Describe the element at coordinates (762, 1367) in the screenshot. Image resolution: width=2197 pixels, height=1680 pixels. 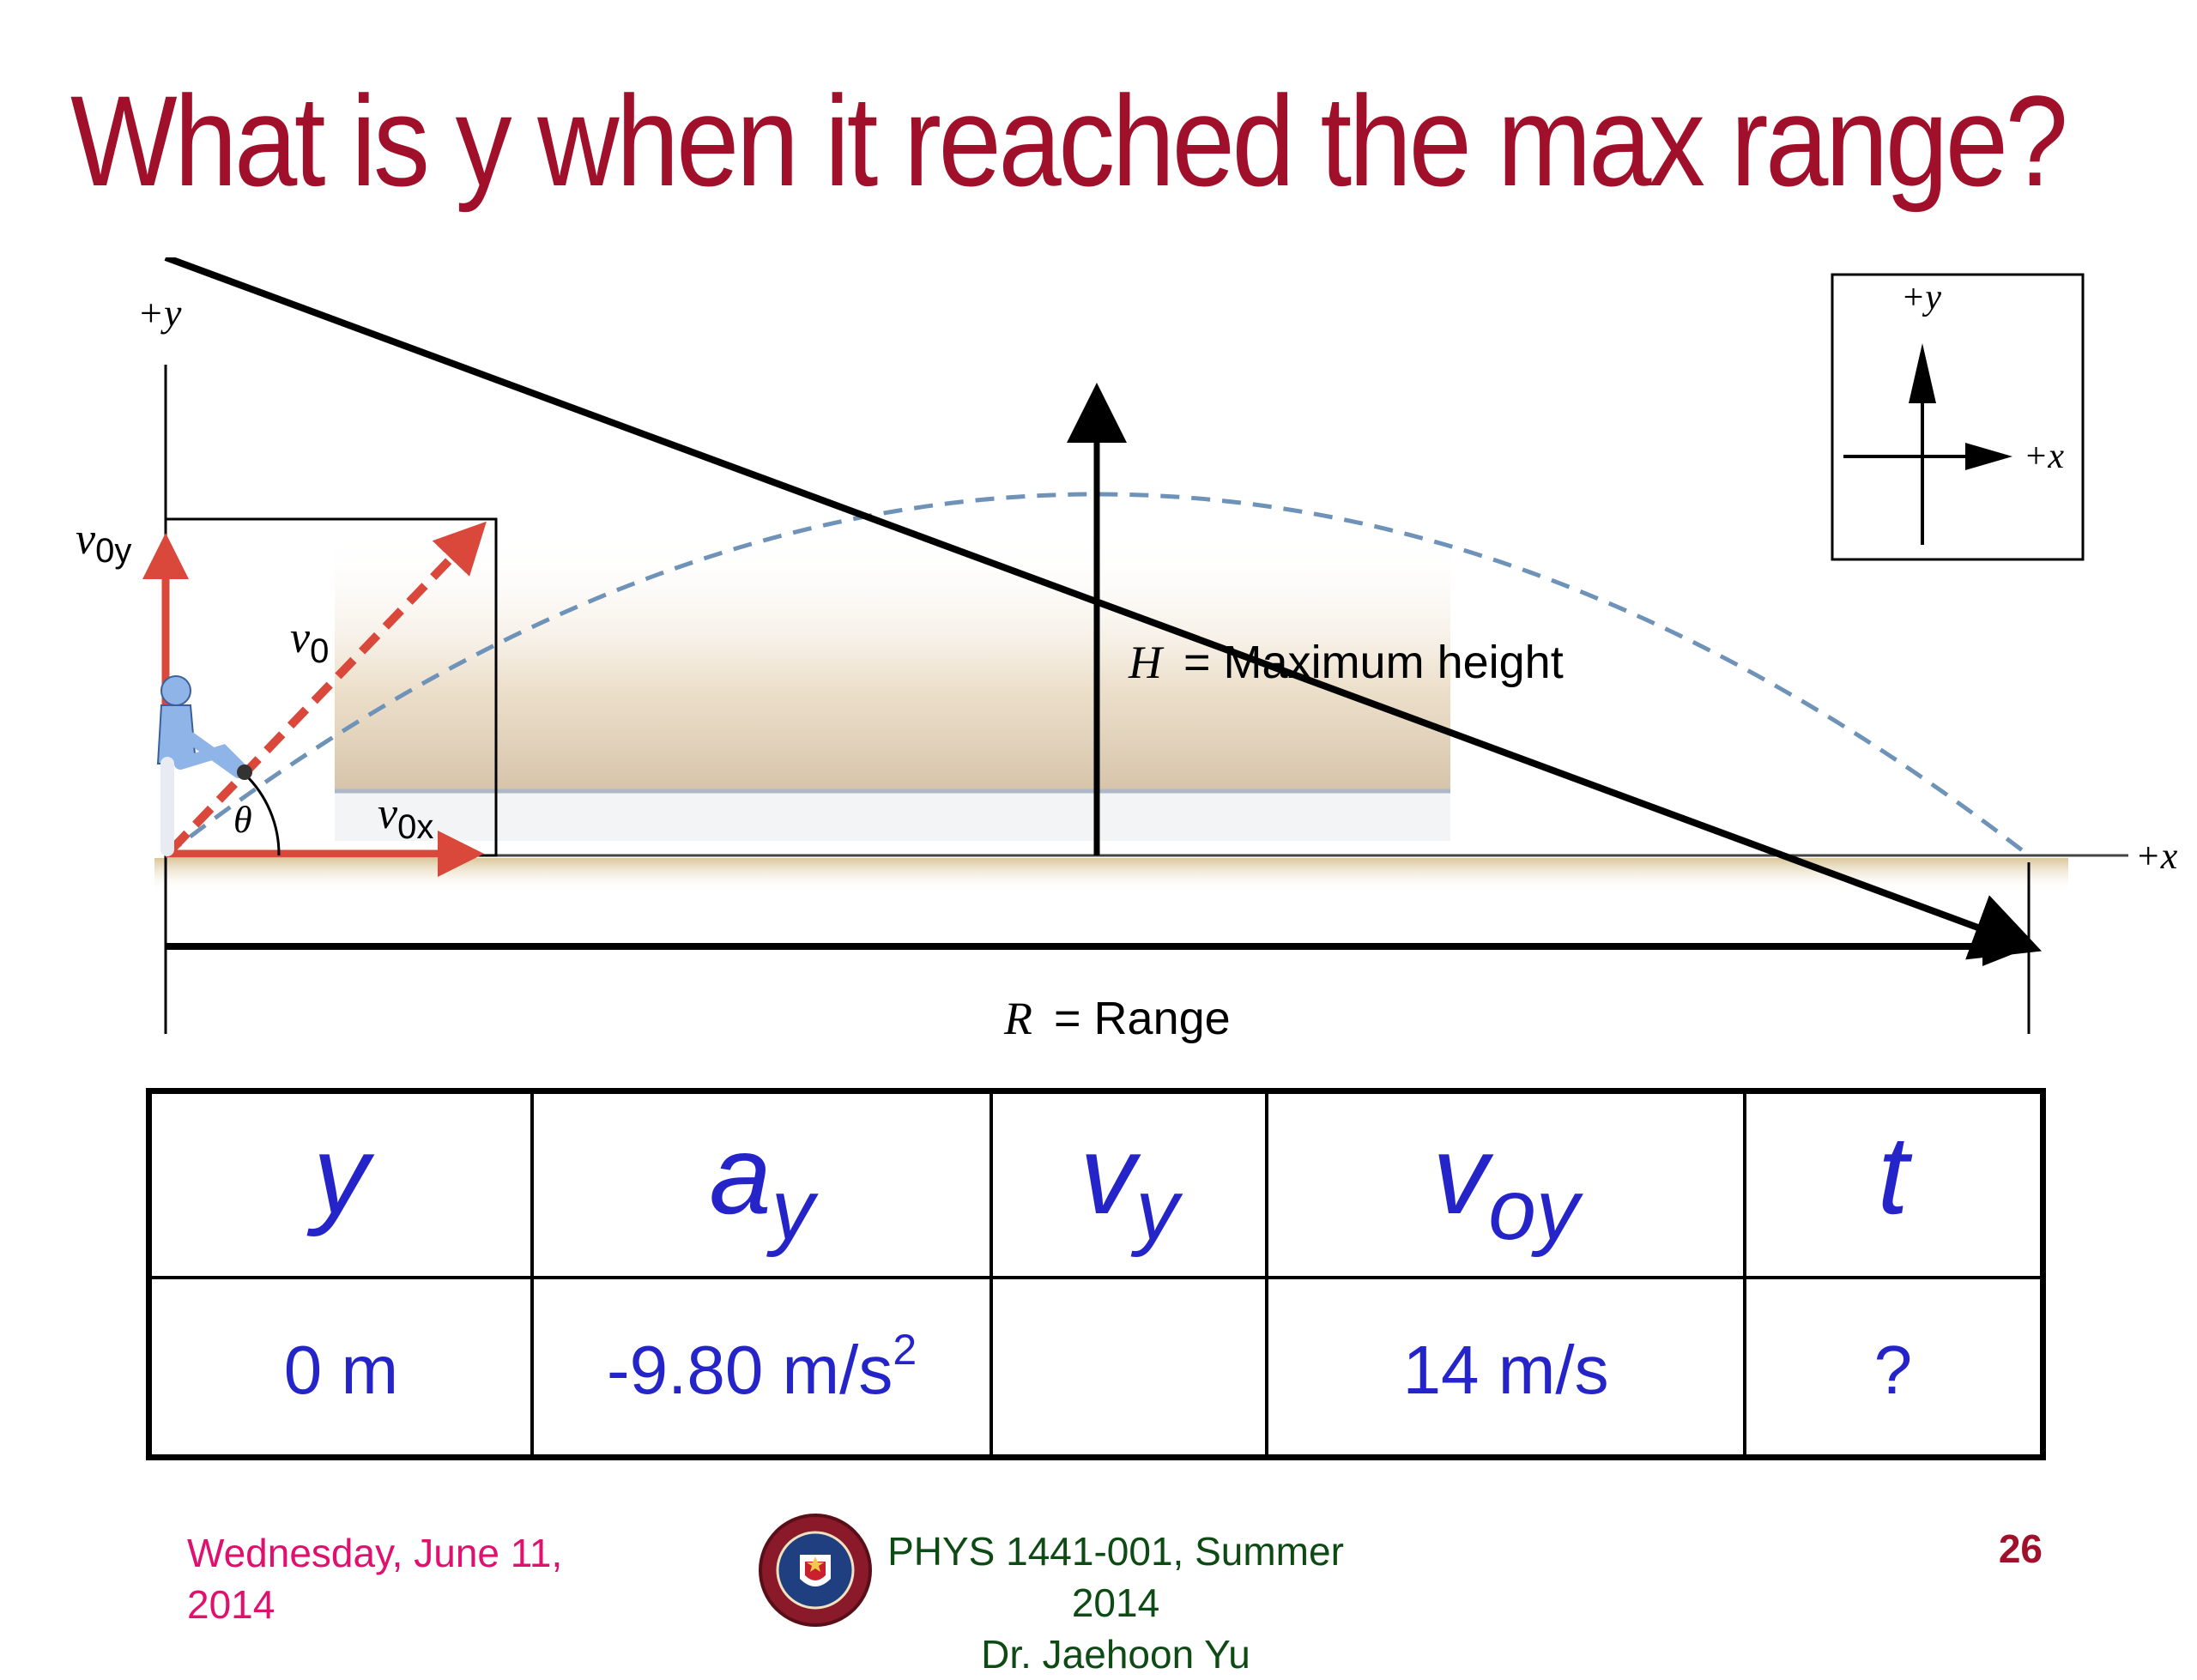
I see `value-ay: -9.80 m/s2` at that location.